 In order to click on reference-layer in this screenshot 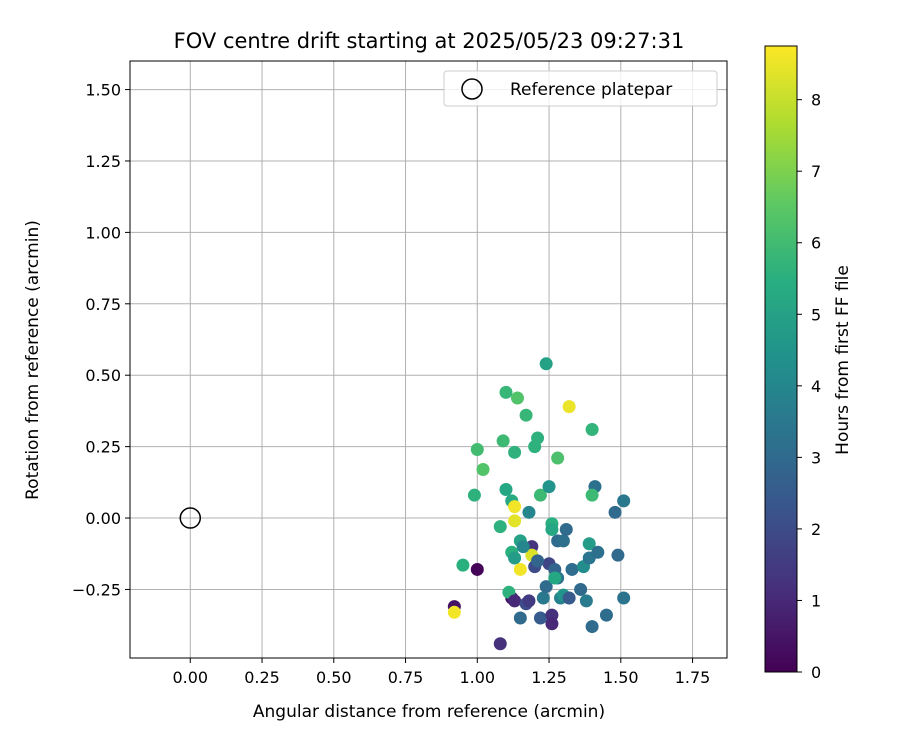, I will do `click(190, 518)`.